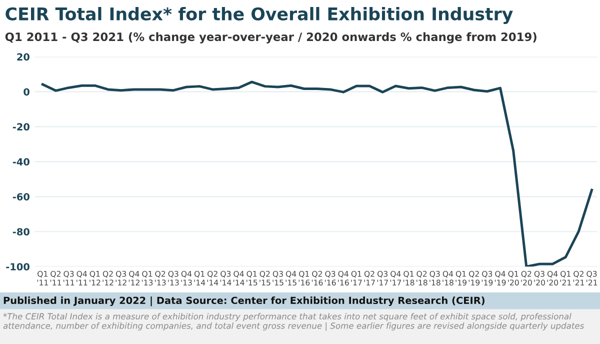 This screenshot has height=344, width=600. I want to click on y-tick-label: -60, so click(21, 196).